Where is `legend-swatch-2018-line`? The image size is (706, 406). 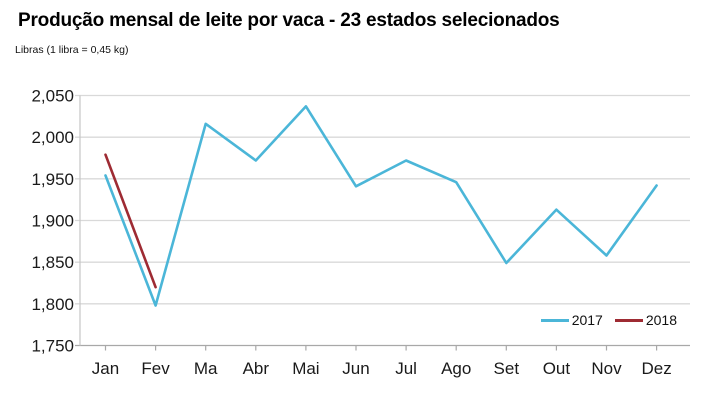
legend-swatch-2018-line is located at coordinates (628, 320).